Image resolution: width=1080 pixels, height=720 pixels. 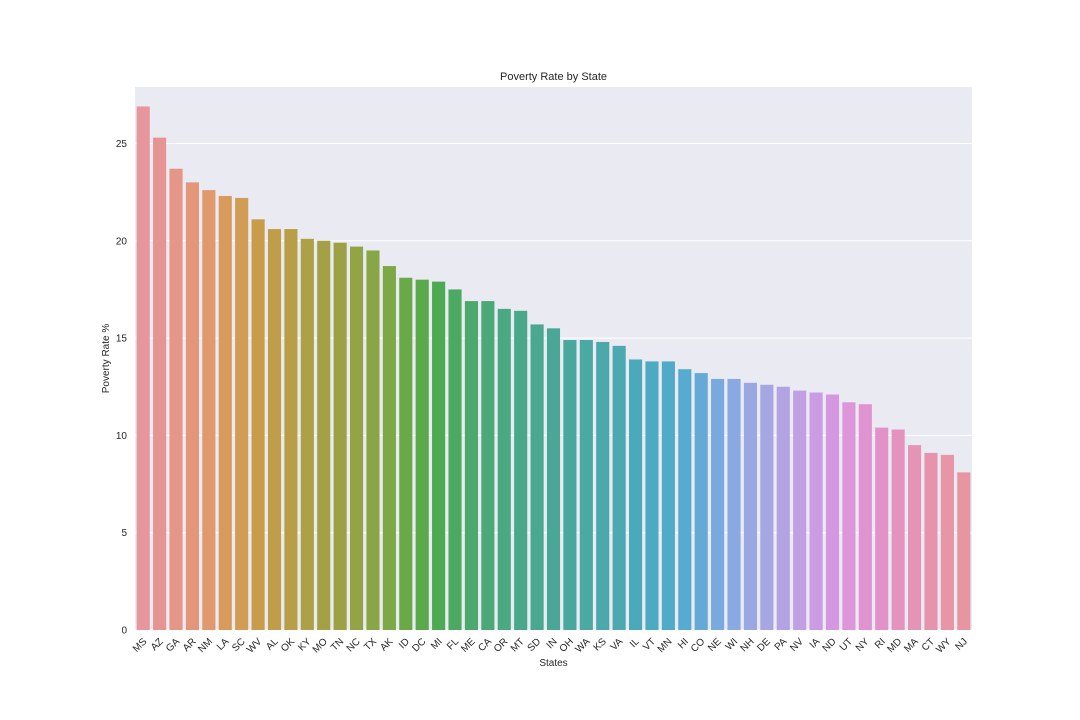 I want to click on bar-ak, so click(x=389, y=448).